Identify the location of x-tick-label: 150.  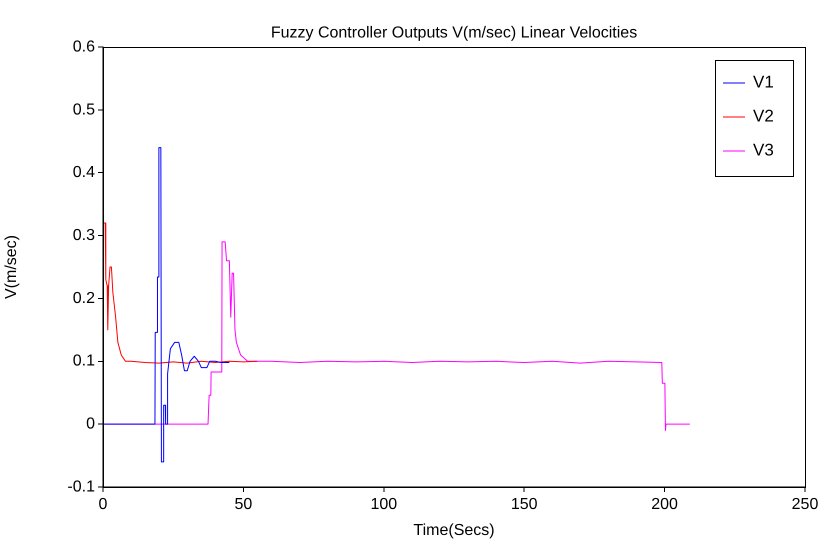
(524, 505).